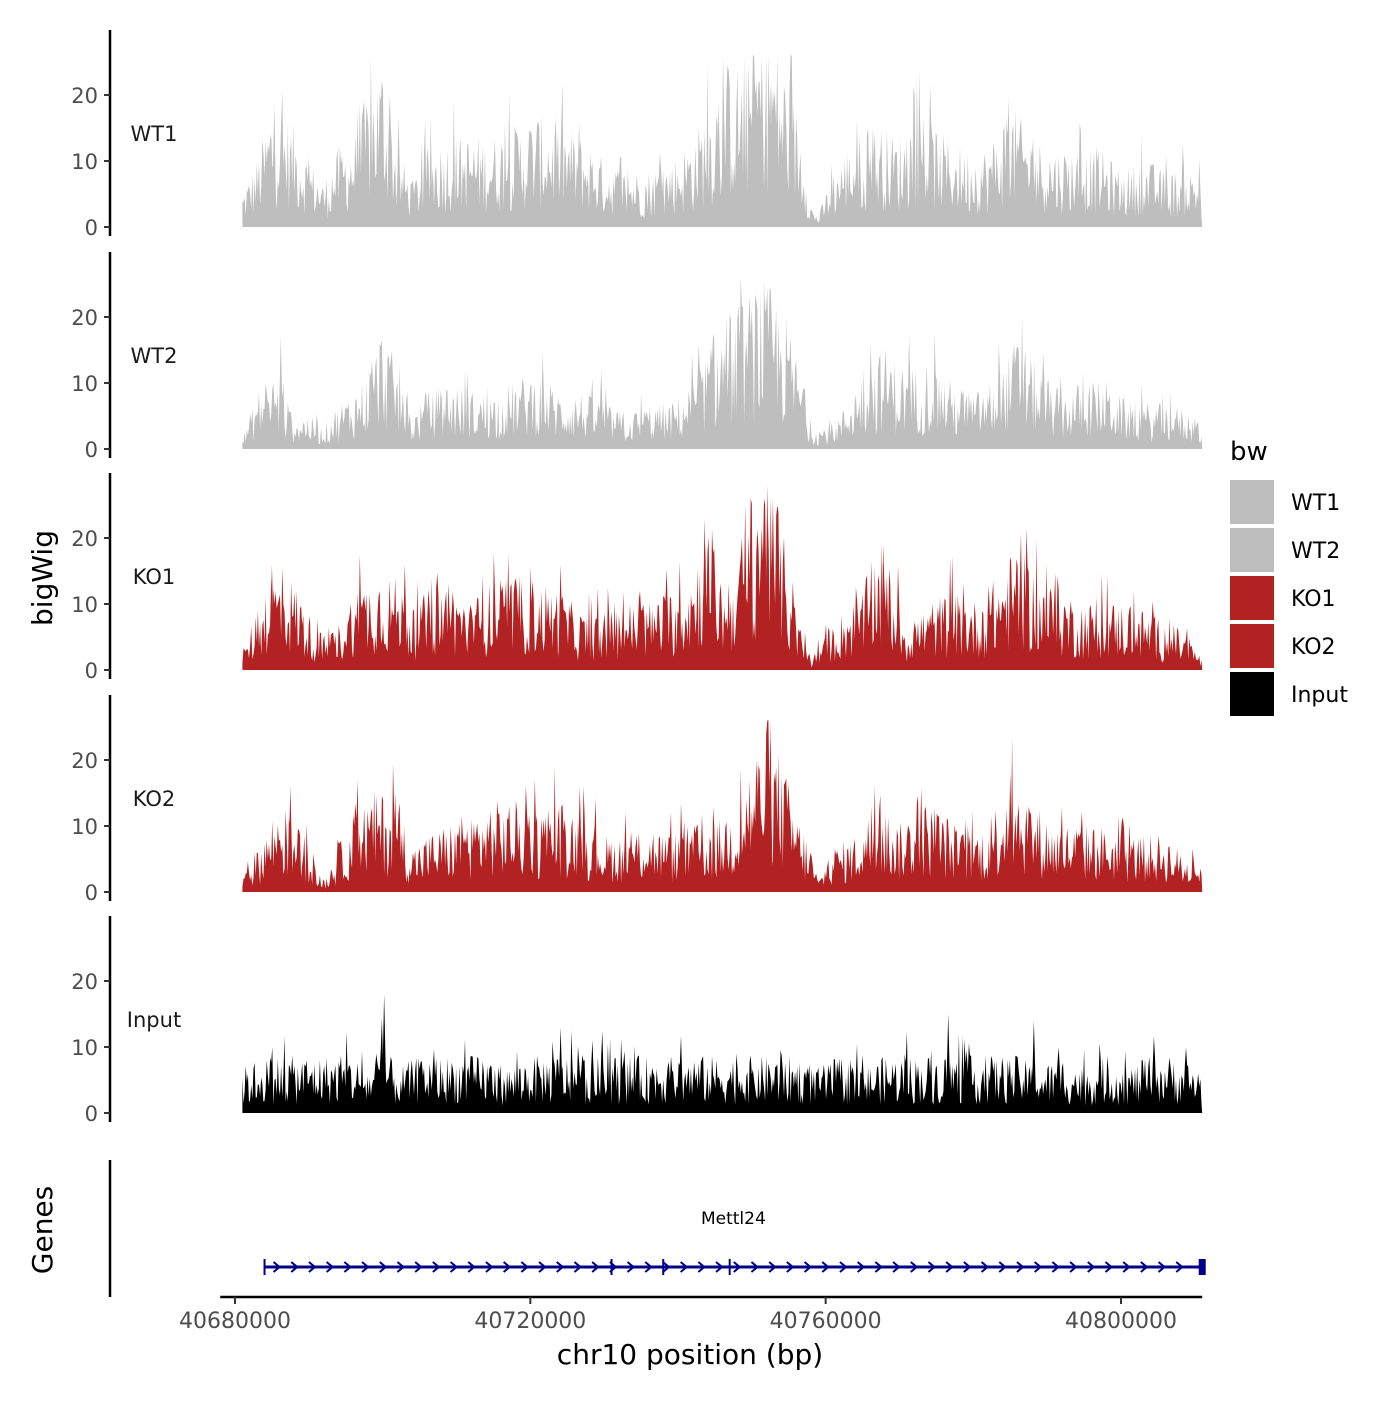 The width and height of the screenshot is (1400, 1404). Describe the element at coordinates (1252, 694) in the screenshot. I see `legend-key-input` at that location.